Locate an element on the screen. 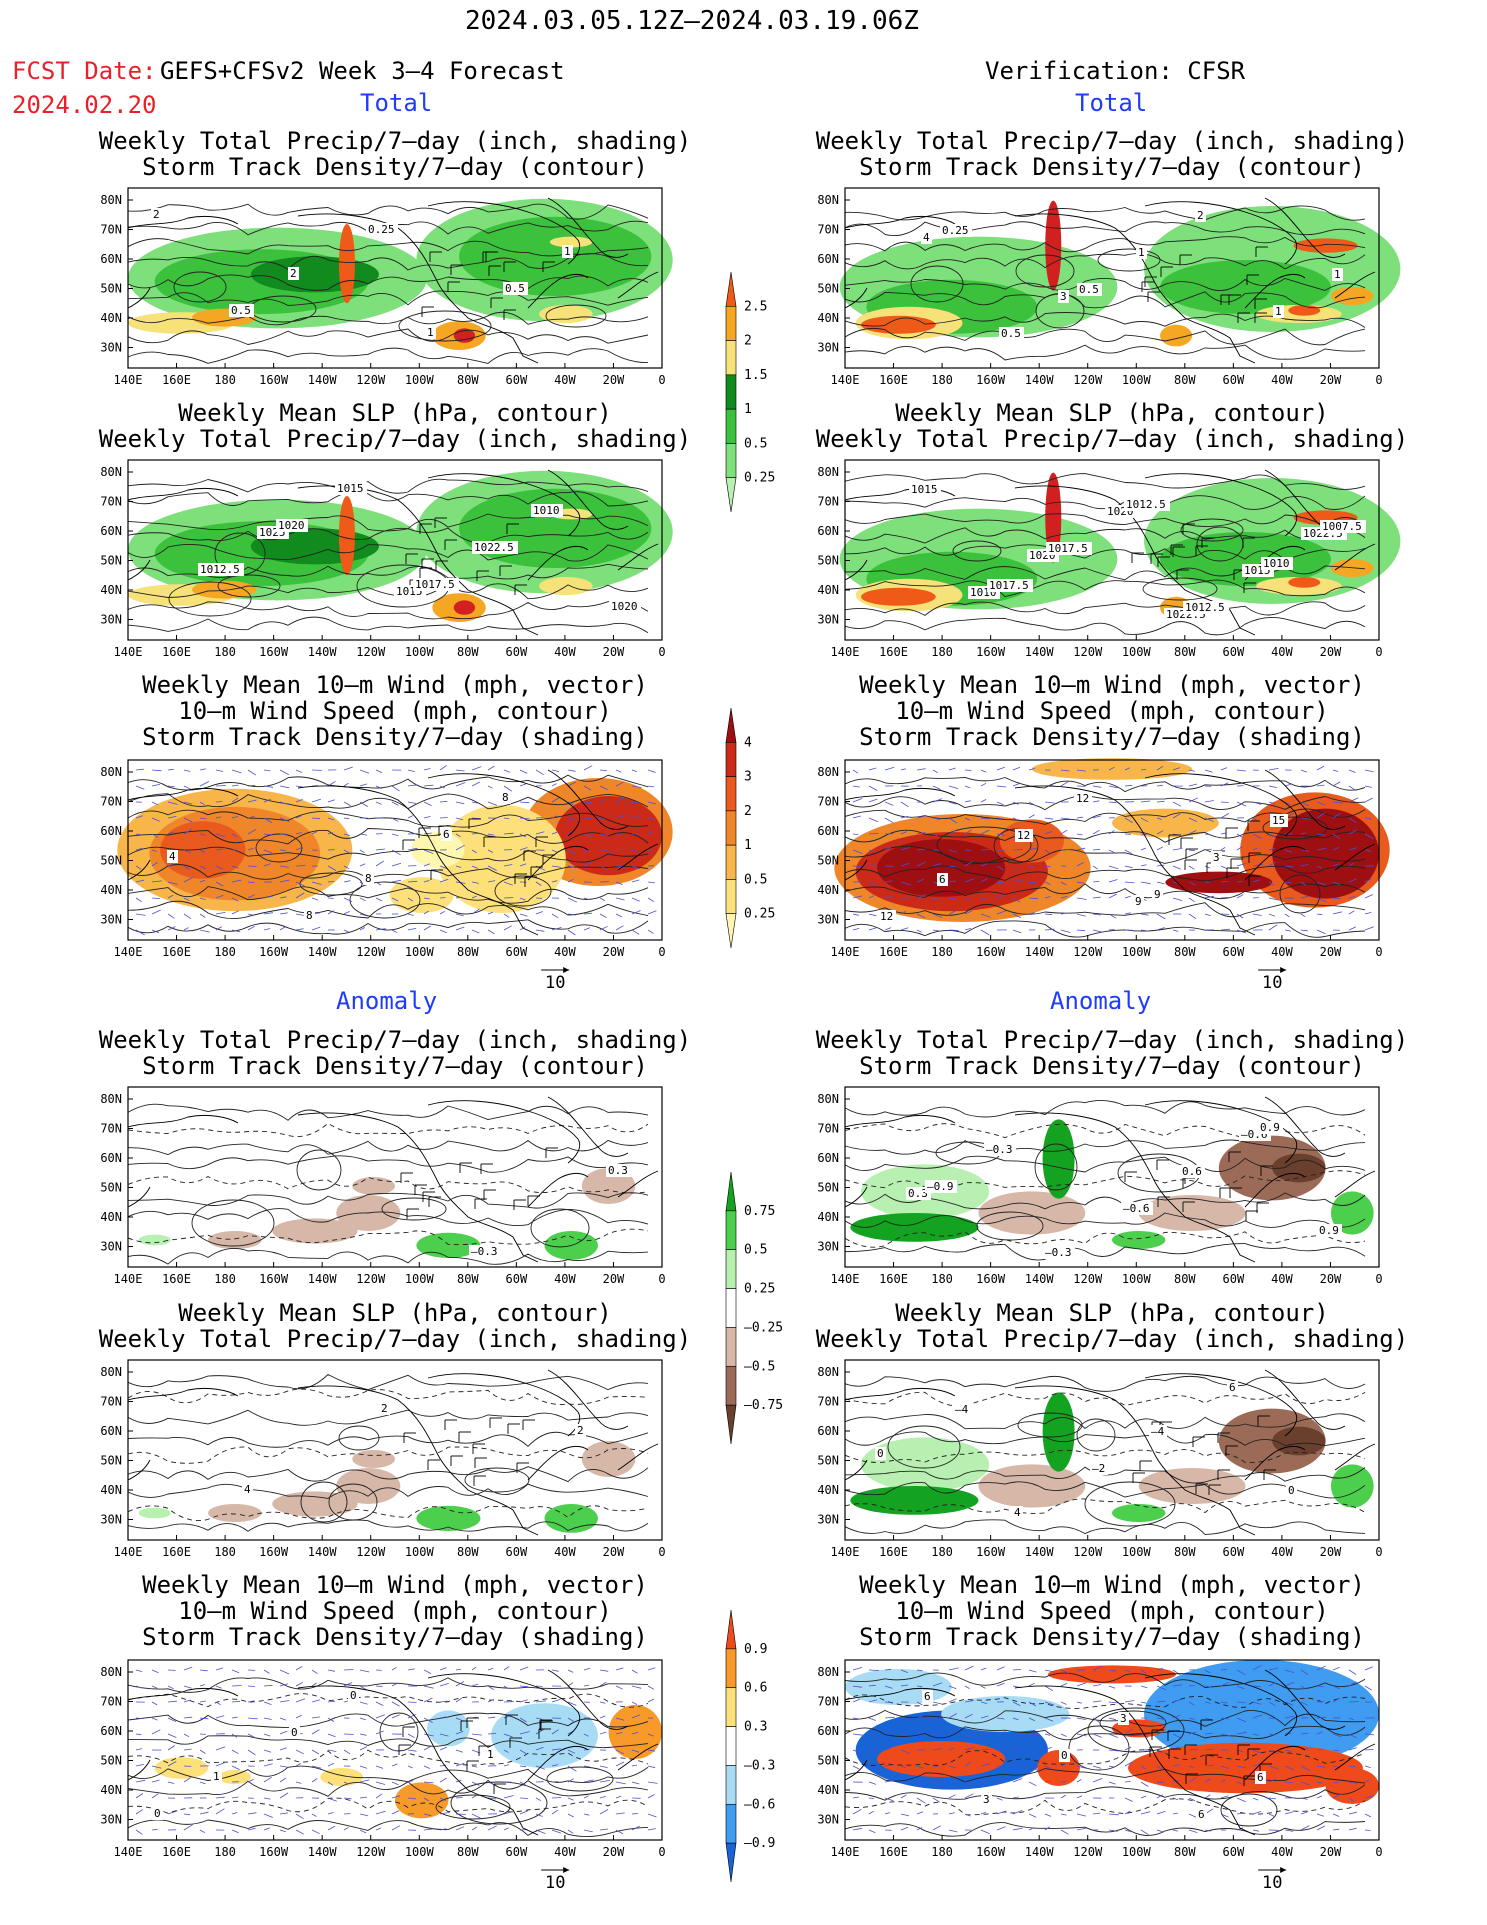 Image resolution: width=1487 pixels, height=1925 pixels. total-right-label: Total is located at coordinates (1111, 103).